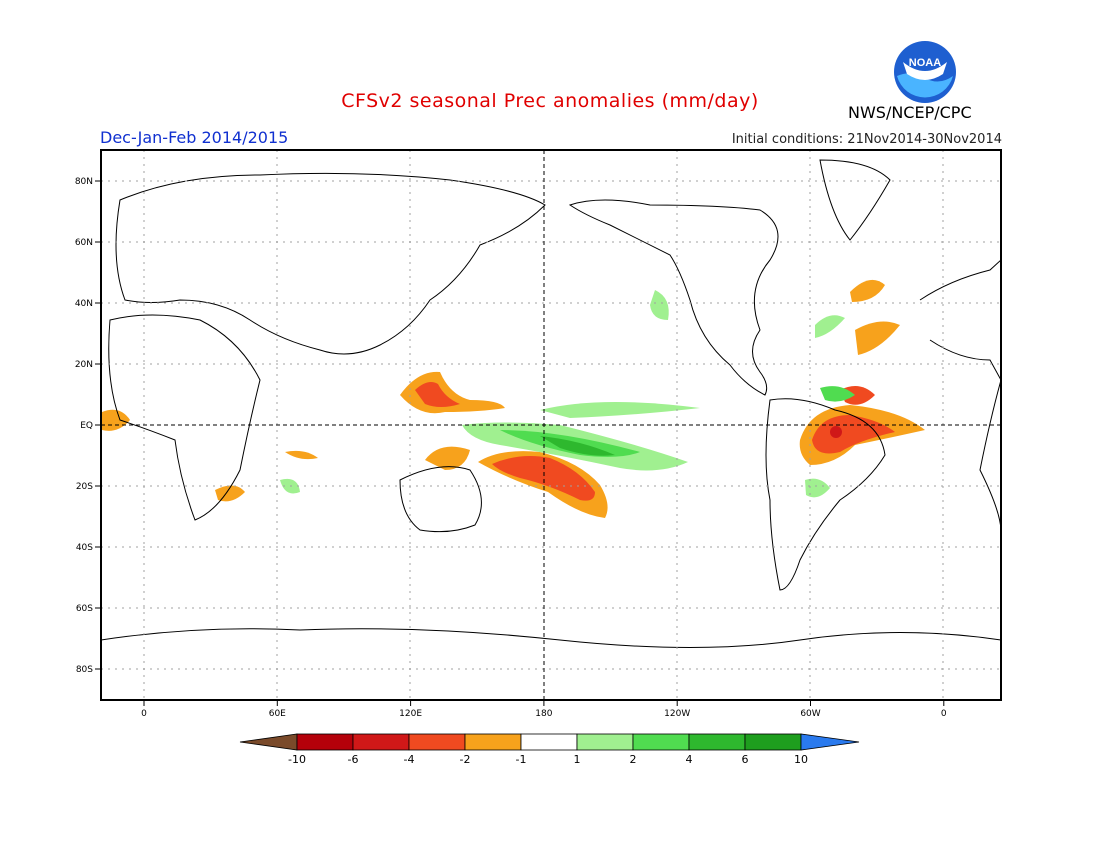 This screenshot has width=1100, height=850. Describe the element at coordinates (677, 714) in the screenshot. I see `lon-tick-label: 120W` at that location.